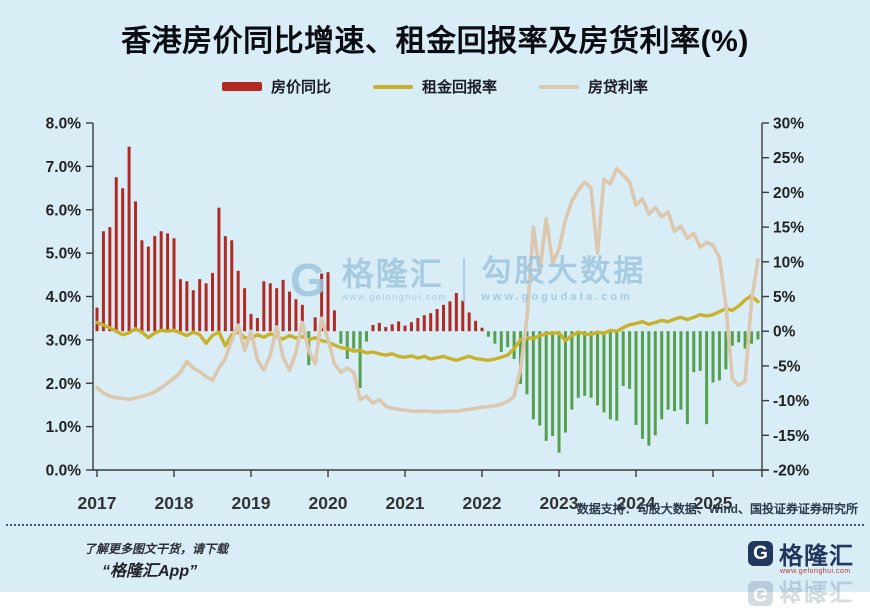  Describe the element at coordinates (64, 254) in the screenshot. I see `svg-text: 5.0%` at that location.